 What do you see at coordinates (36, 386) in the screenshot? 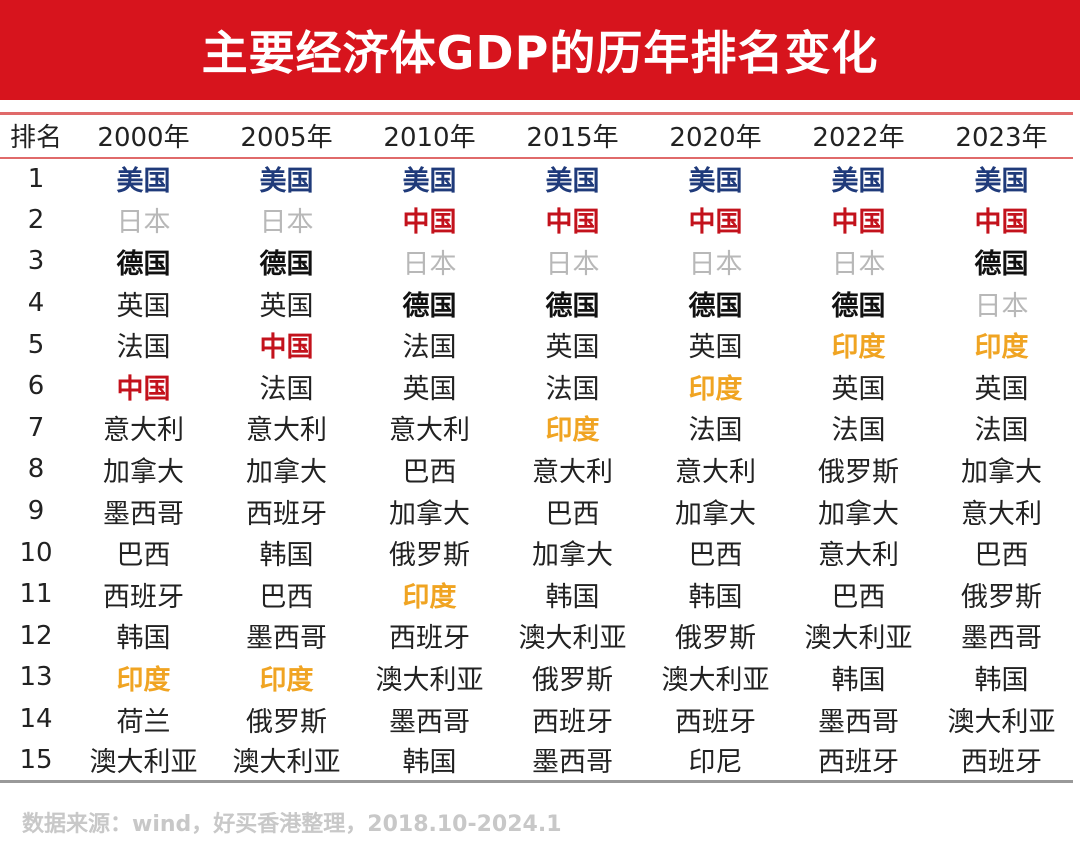
I see `rank-cell: 6` at bounding box center [36, 386].